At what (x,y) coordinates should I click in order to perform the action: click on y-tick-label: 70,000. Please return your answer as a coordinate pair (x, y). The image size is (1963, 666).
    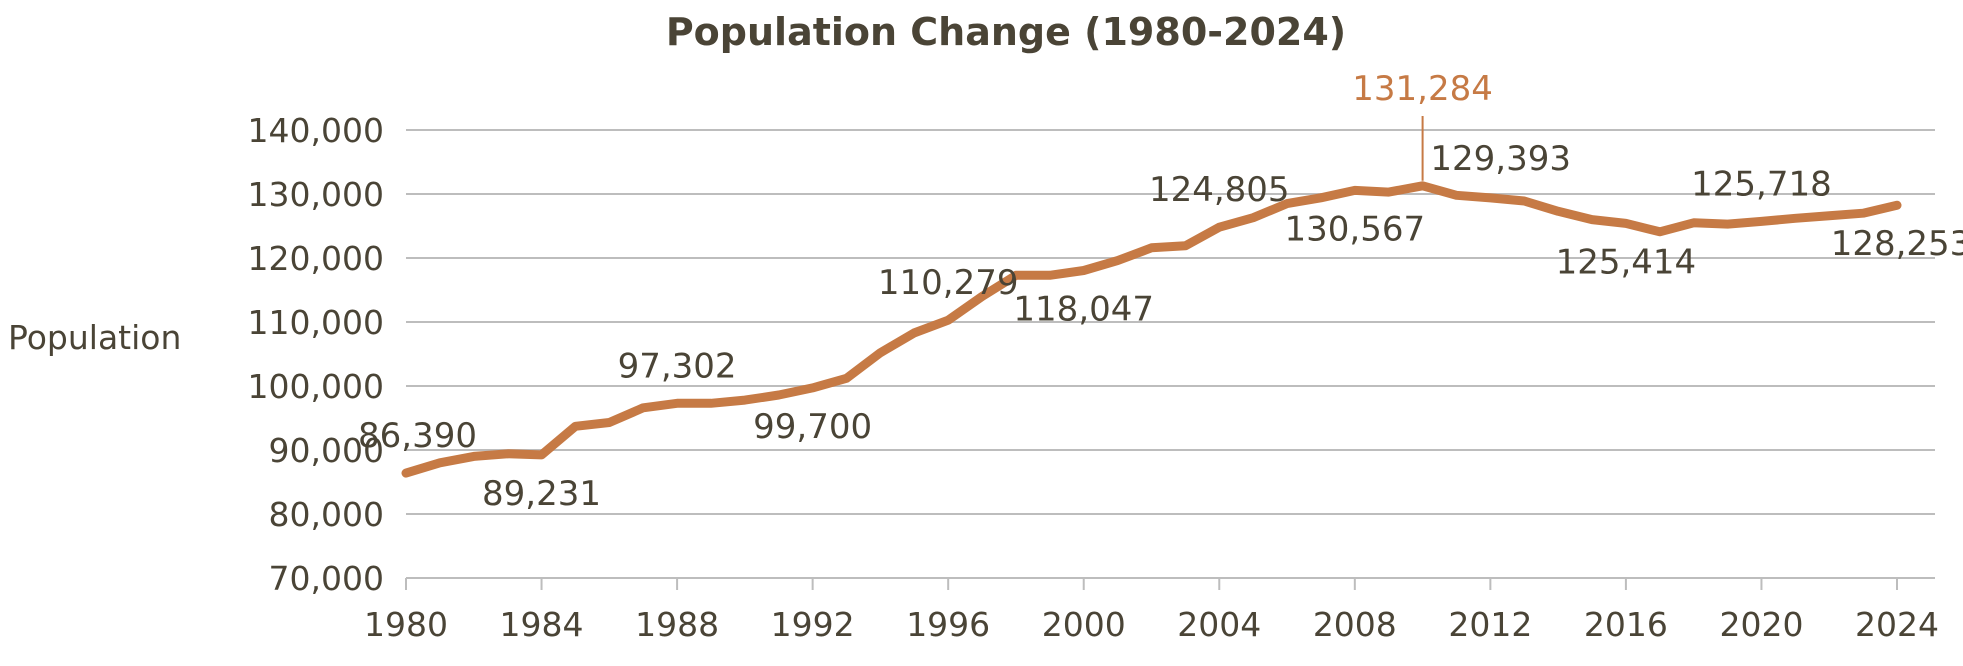
    Looking at the image, I should click on (326, 578).